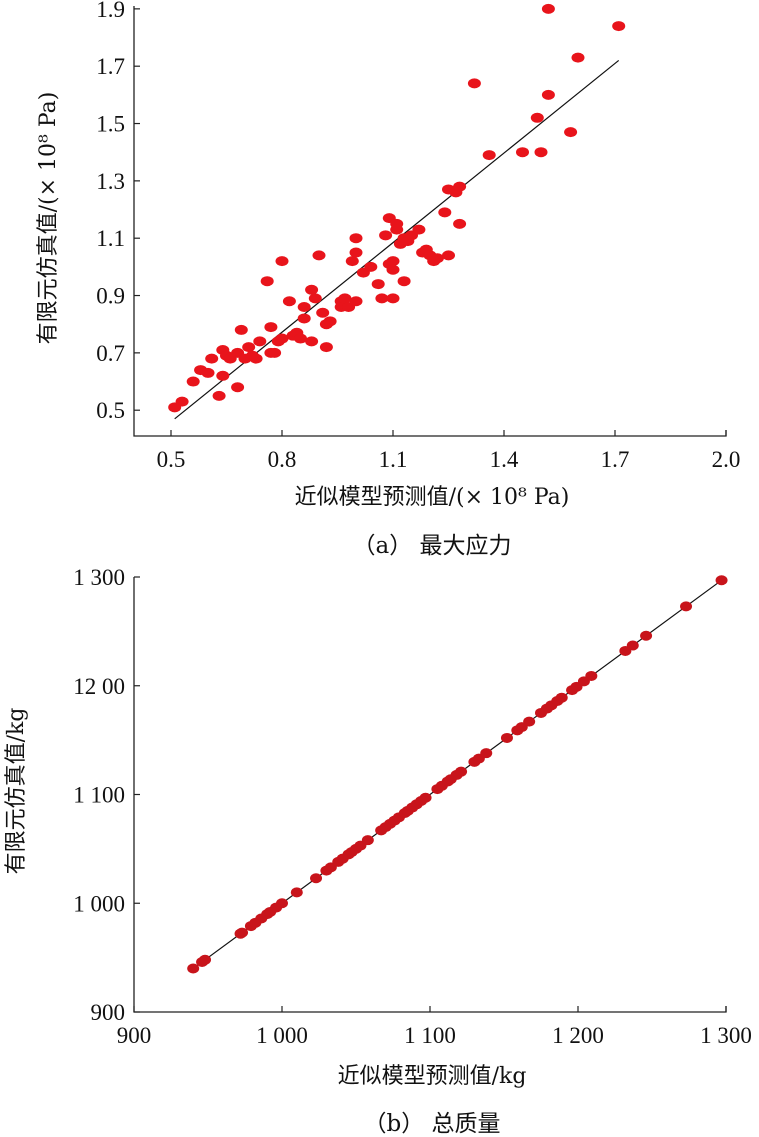 The image size is (759, 1137). What do you see at coordinates (432, 497) in the screenshot?
I see `x-axis-label: 近似模型预测值/(× 10⁸ Pa)` at bounding box center [432, 497].